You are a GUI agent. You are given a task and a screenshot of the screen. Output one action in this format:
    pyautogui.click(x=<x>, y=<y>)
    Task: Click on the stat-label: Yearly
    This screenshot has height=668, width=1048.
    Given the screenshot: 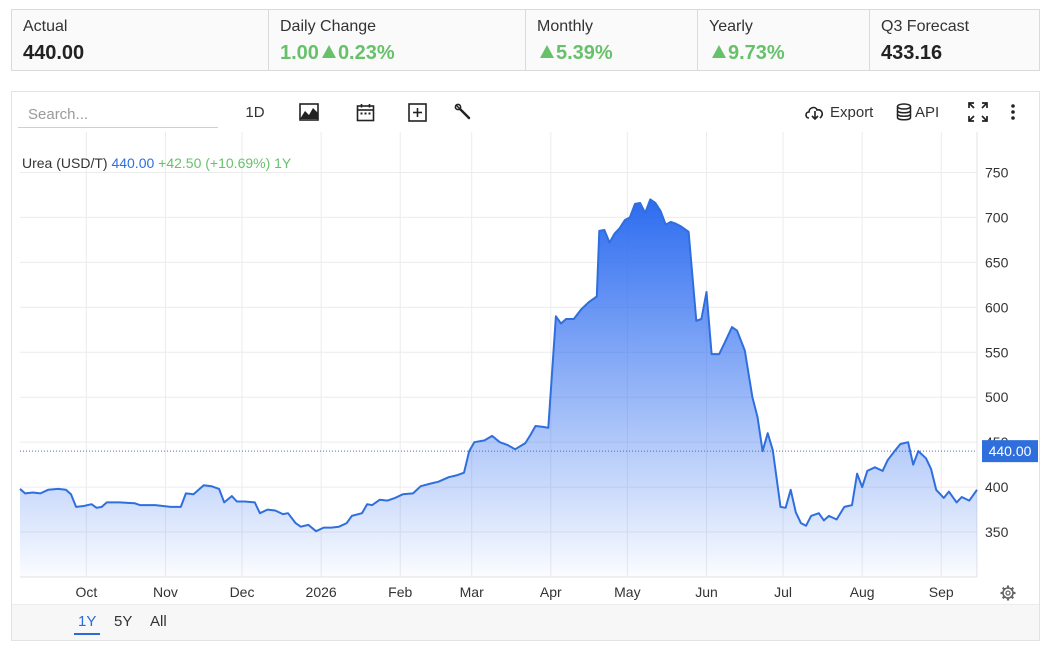 What is the action you would take?
    pyautogui.click(x=731, y=26)
    